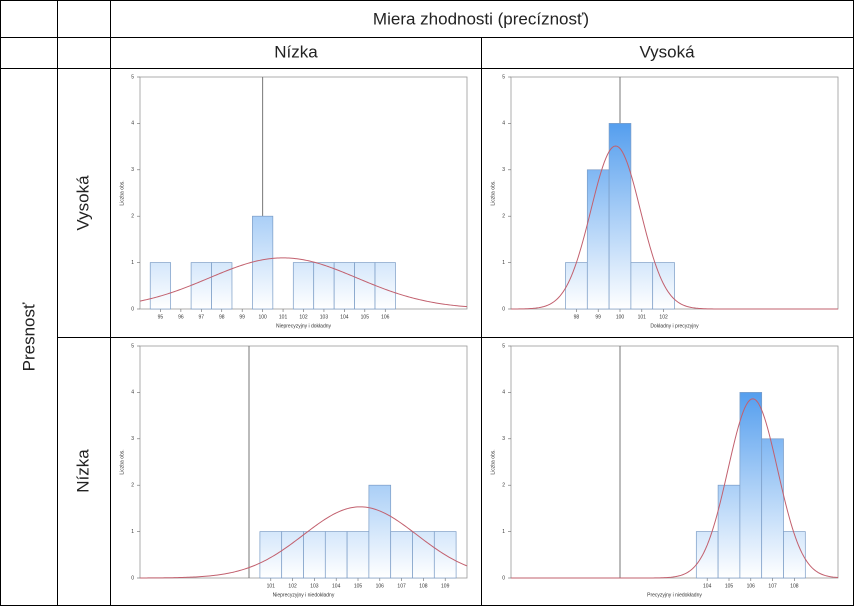 This screenshot has width=858, height=610. Describe the element at coordinates (667, 51) in the screenshot. I see `column-header: Vysoká` at that location.